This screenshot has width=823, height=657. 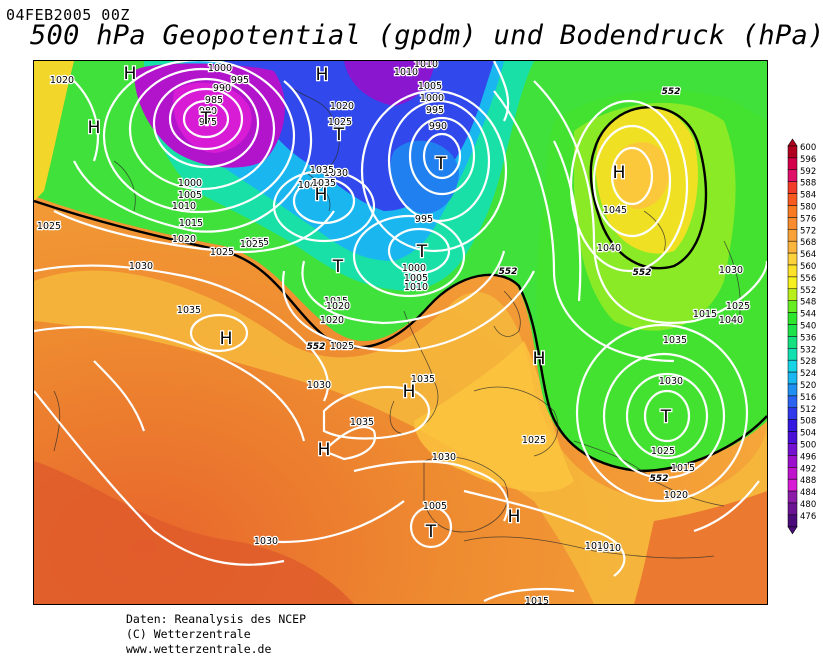 I want to click on legend-value: 536, so click(x=808, y=338).